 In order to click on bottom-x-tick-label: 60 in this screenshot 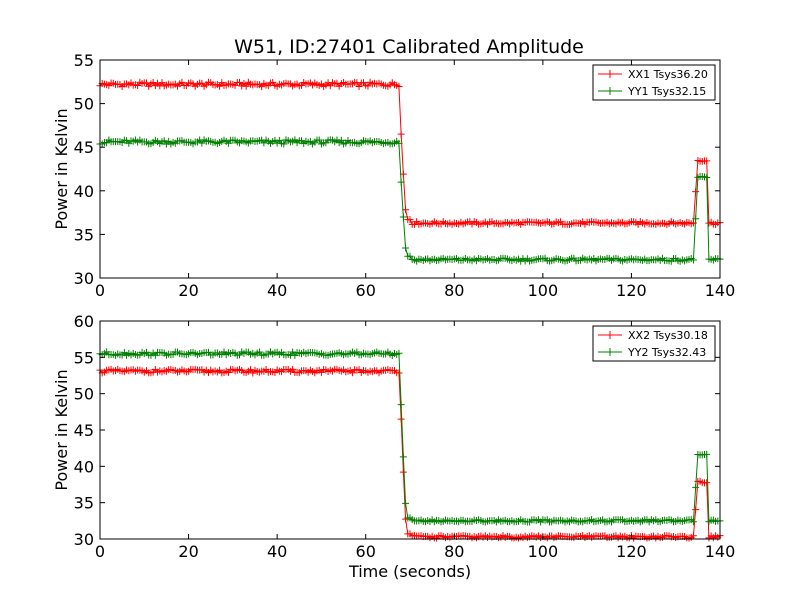, I will do `click(366, 551)`.